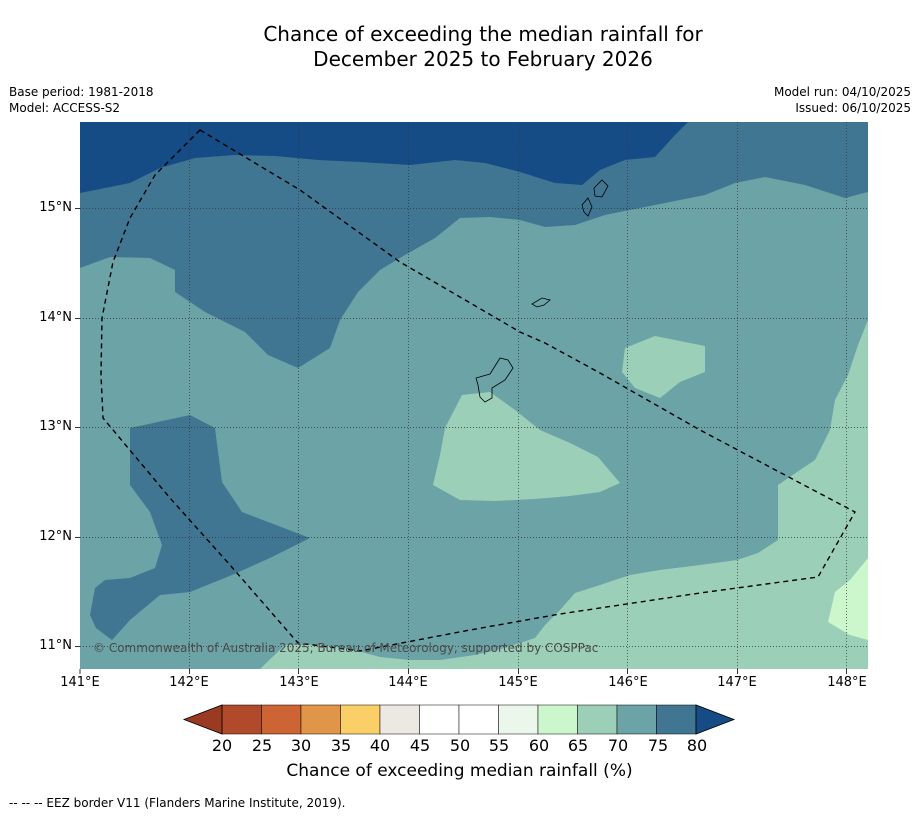 Image resolution: width=919 pixels, height=816 pixels. I want to click on colorbar-label-35: 35, so click(341, 745).